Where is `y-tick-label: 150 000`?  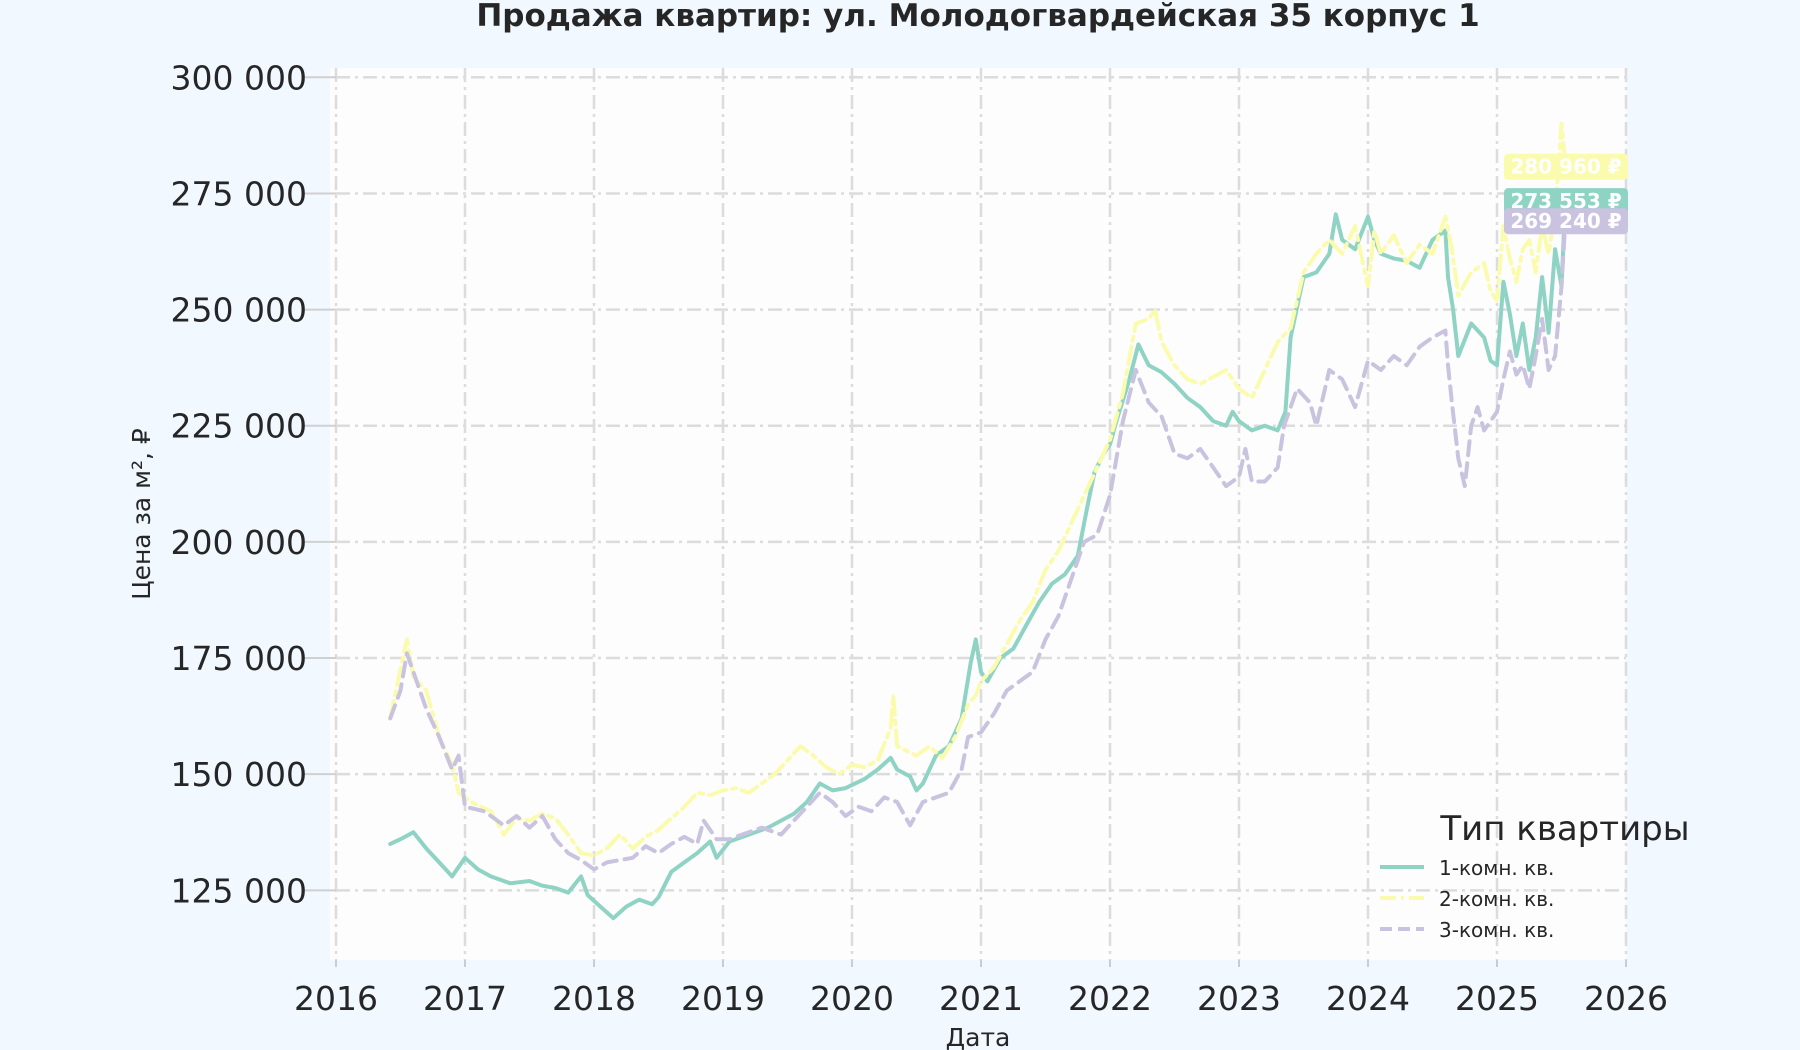
y-tick-label: 150 000 is located at coordinates (239, 774).